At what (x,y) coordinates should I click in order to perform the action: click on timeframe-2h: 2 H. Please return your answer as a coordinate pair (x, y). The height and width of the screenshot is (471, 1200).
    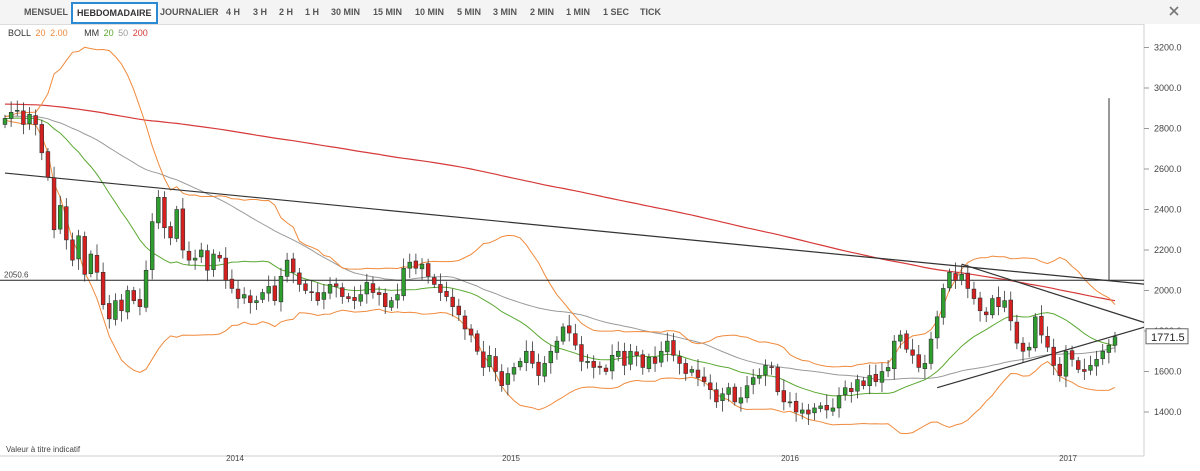
    Looking at the image, I should click on (286, 12).